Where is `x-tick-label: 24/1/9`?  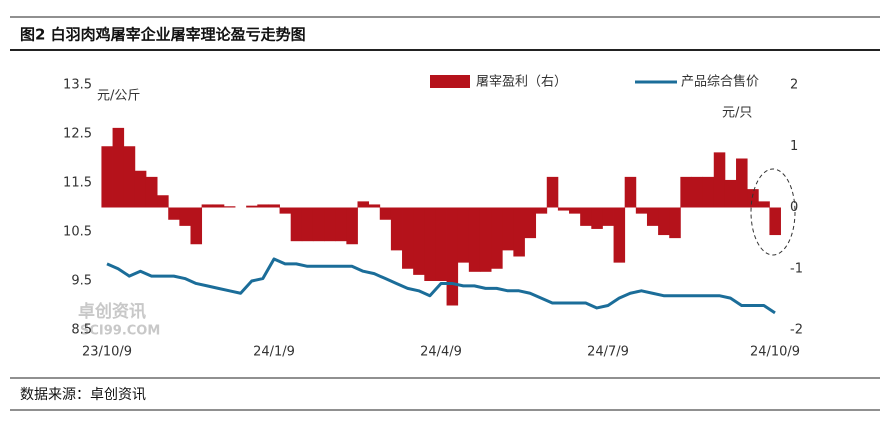
x-tick-label: 24/1/9 is located at coordinates (274, 352).